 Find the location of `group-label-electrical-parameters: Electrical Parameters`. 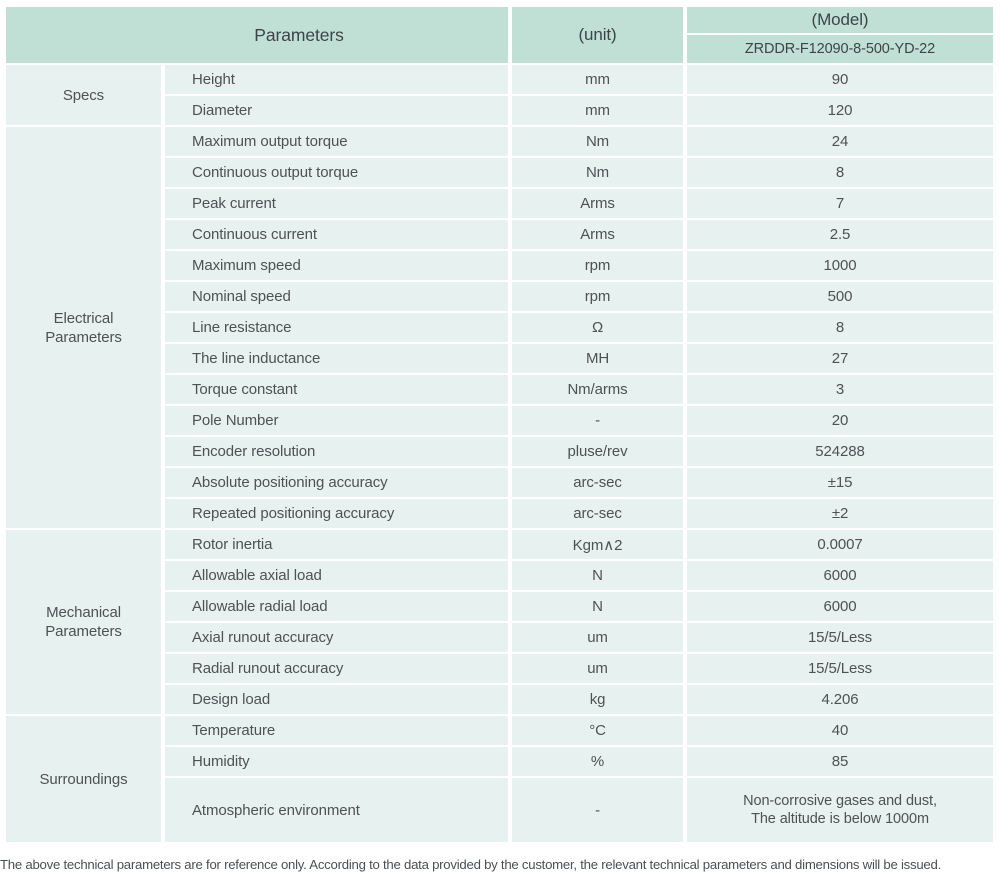

group-label-electrical-parameters: Electrical Parameters is located at coordinates (83, 327).